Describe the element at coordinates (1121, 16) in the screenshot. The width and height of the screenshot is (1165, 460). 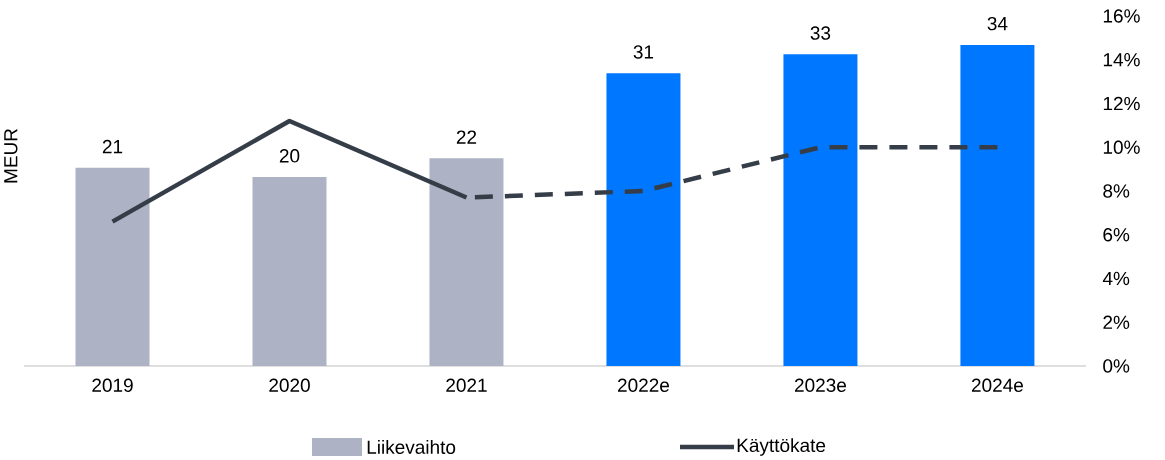
I see `y2-tick-label: 16%` at that location.